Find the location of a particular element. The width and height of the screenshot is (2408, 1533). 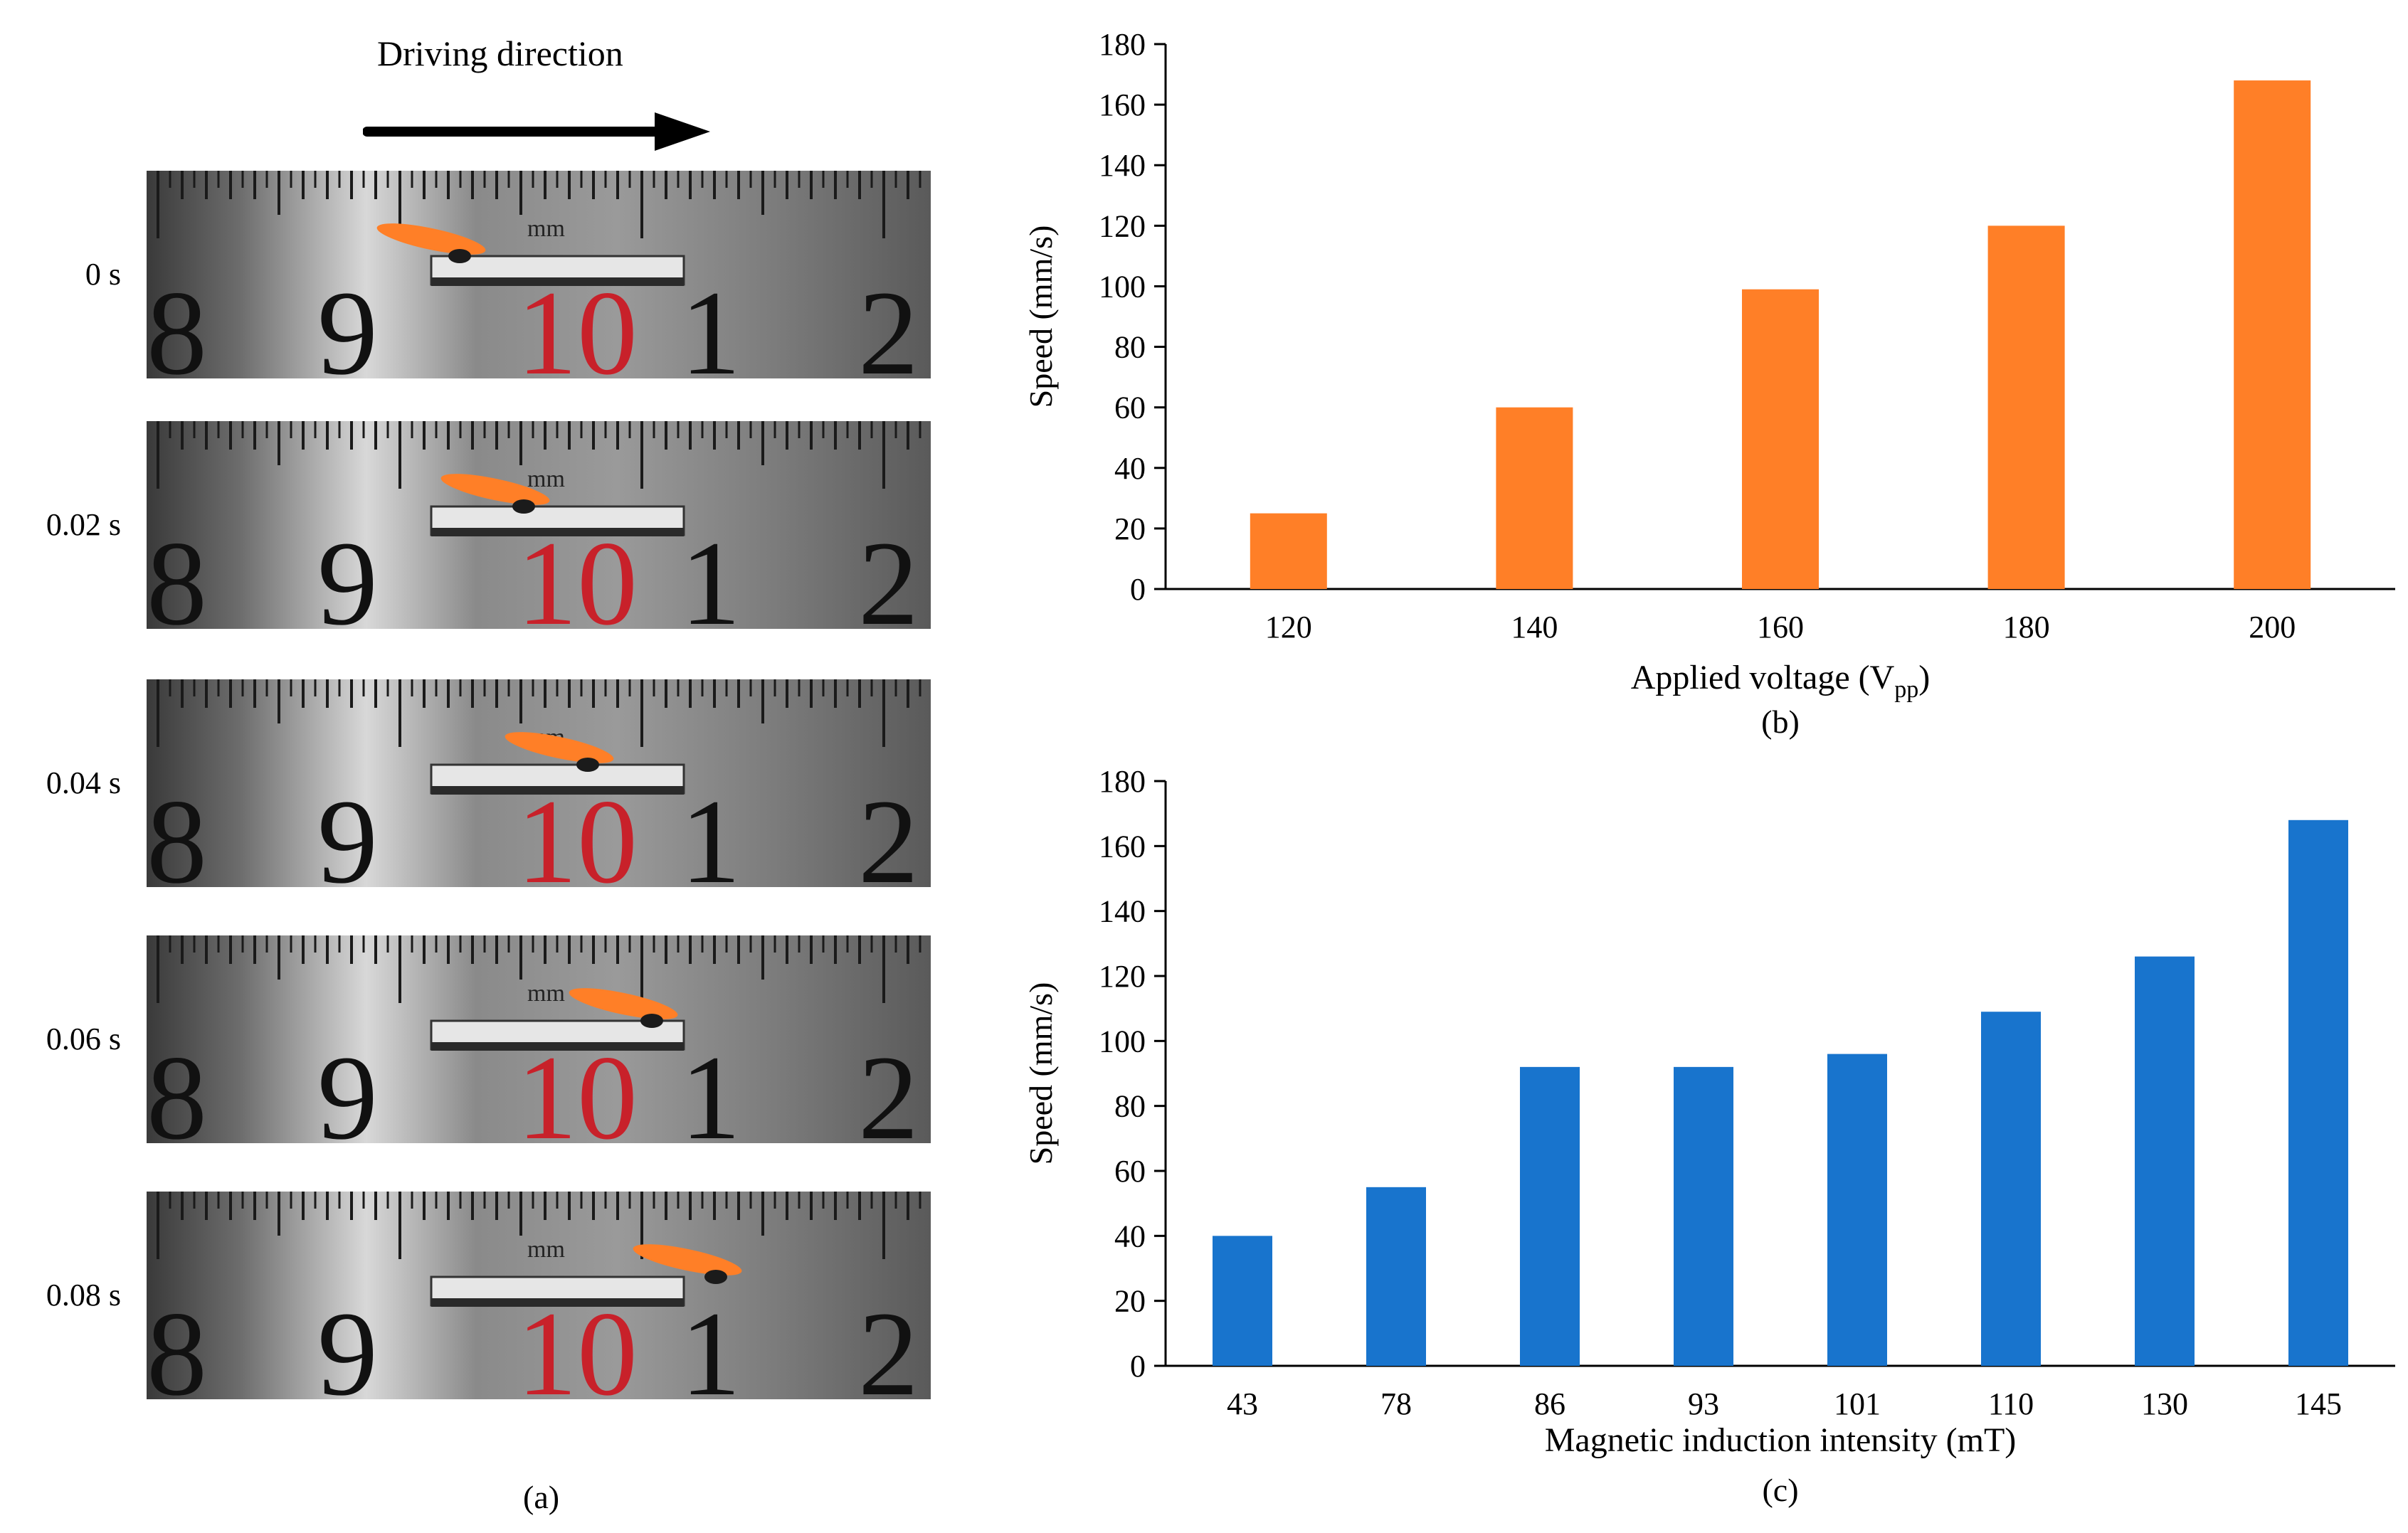

x-axis-label-sub: pp is located at coordinates (1906, 690).